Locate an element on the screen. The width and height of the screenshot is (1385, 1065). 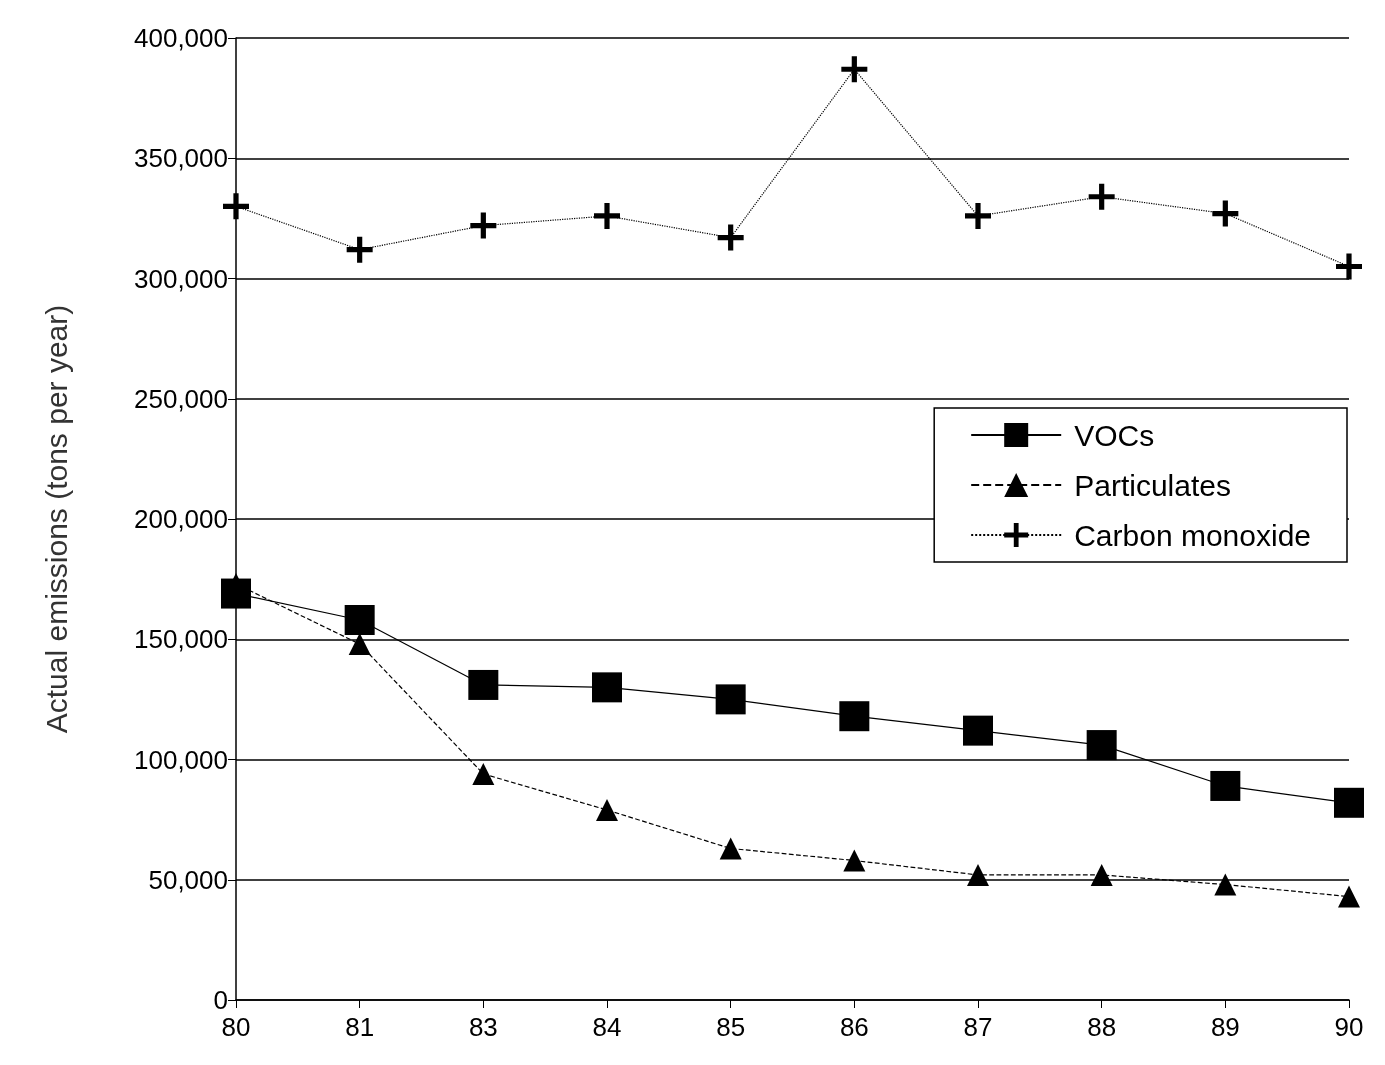
y-axis-title: Actual emissions (tons per year) is located at coordinates (56, 519).